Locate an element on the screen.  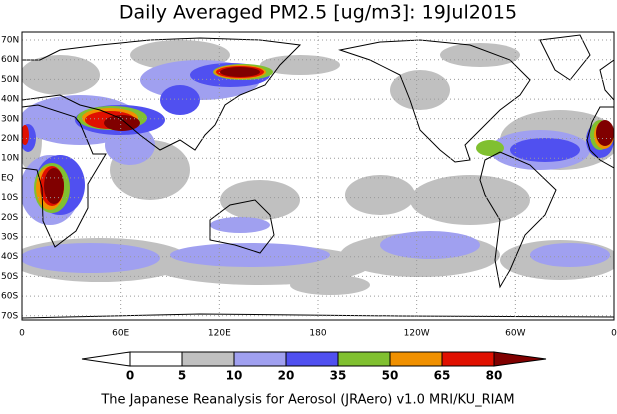
colorbar-label: 5 is located at coordinates (182, 376).